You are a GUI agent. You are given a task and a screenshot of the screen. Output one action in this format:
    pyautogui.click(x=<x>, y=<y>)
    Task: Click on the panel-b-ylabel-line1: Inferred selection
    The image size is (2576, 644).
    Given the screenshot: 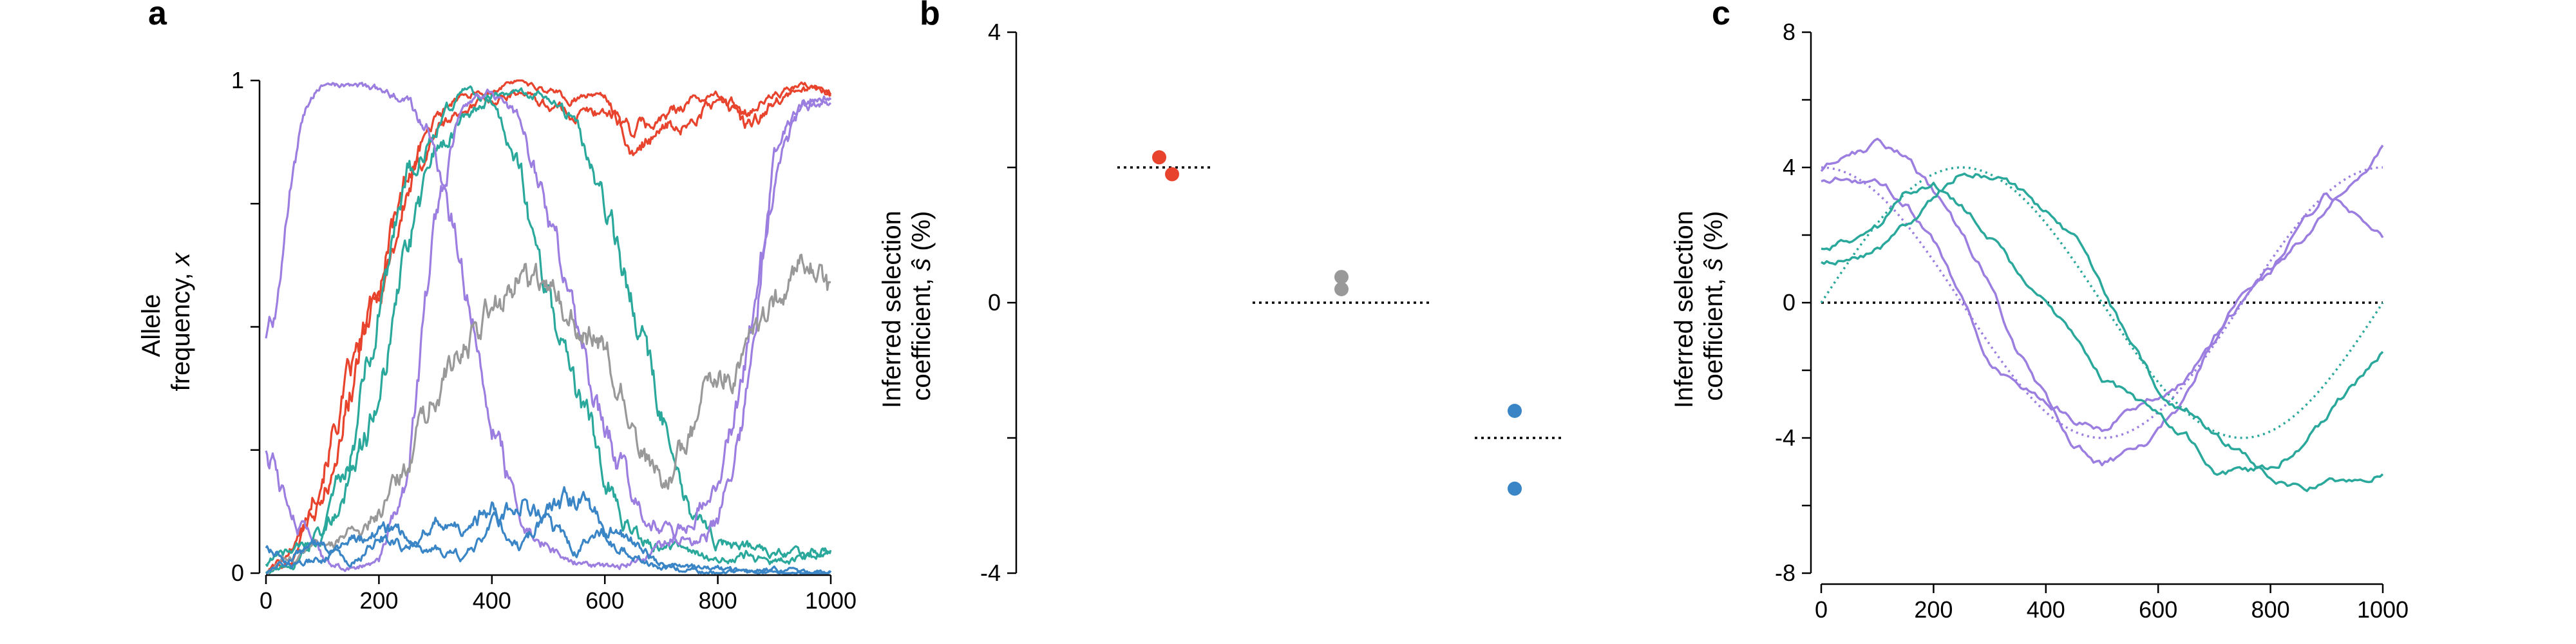 What is the action you would take?
    pyautogui.click(x=892, y=309)
    